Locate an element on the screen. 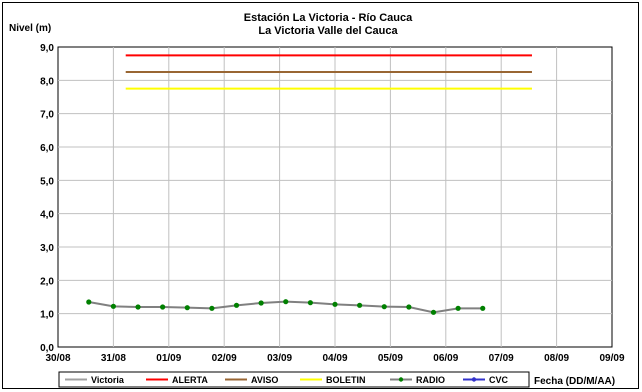  x-tick-label: 31/08 is located at coordinates (113, 358).